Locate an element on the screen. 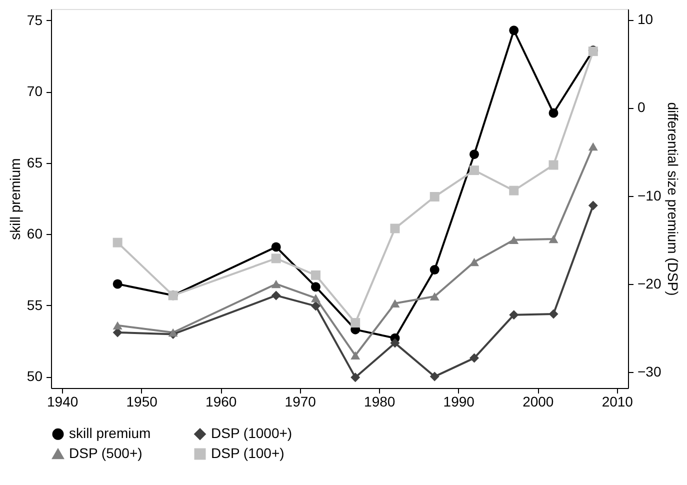  y-tick-label: 65 is located at coordinates (34, 162).